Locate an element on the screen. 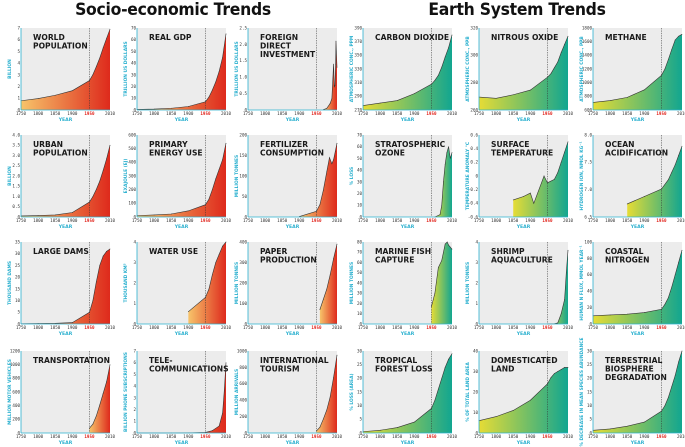  y-tick-label: 40 is located at coordinates (134, 63).